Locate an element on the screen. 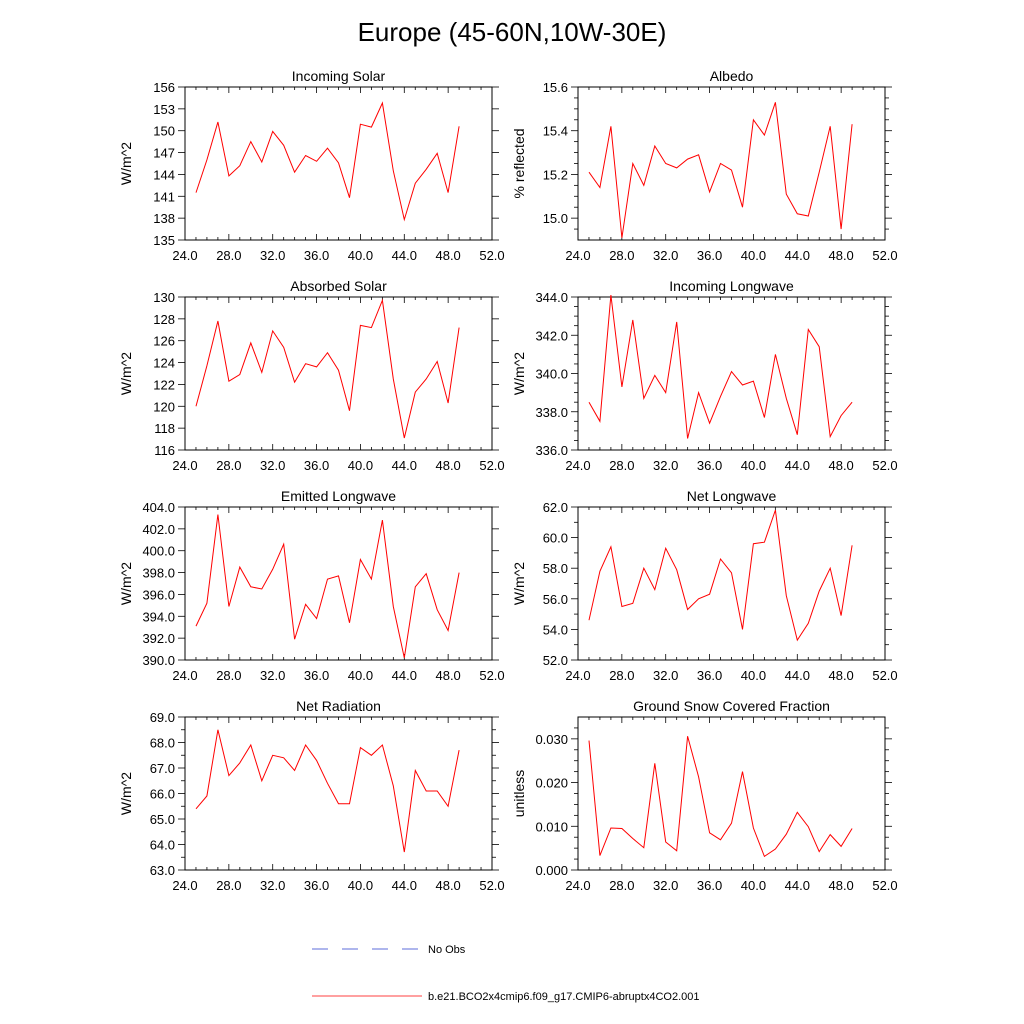 The image size is (1024, 1024). y-tick-label: 144 is located at coordinates (164, 174).